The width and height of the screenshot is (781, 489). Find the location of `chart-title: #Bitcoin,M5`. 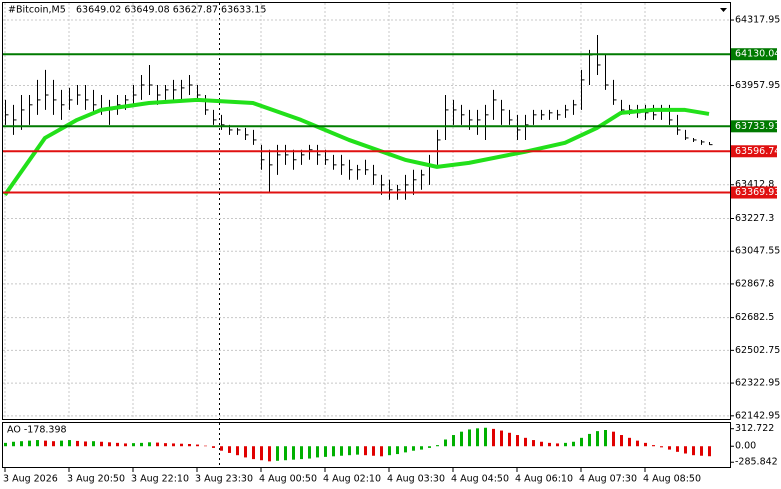

chart-title: #Bitcoin,M5 is located at coordinates (37, 10).